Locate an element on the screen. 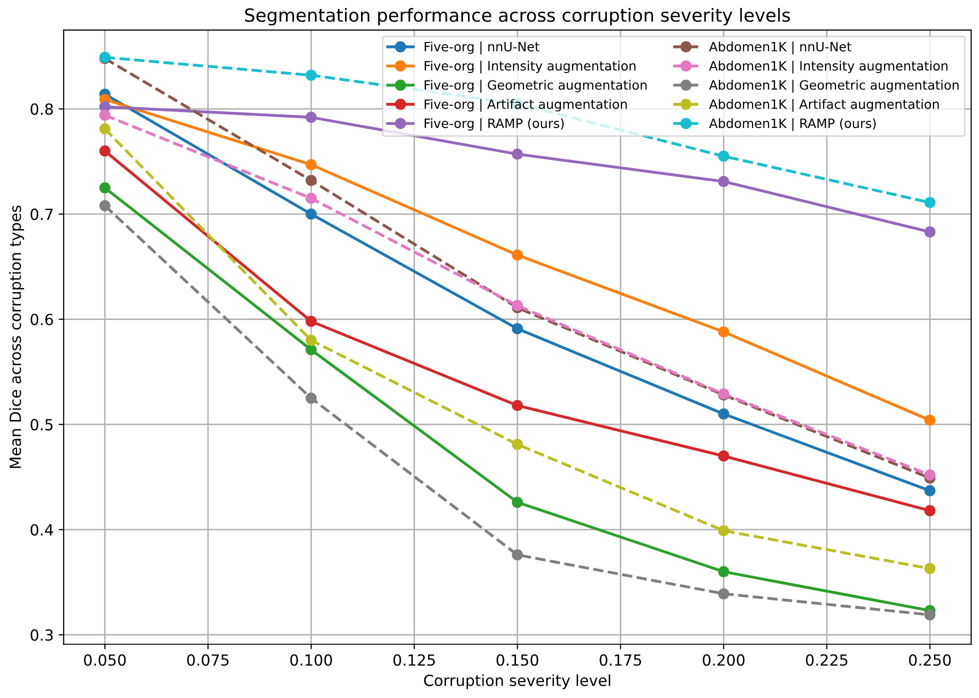  y-tick-label: 0.3 is located at coordinates (41, 635).